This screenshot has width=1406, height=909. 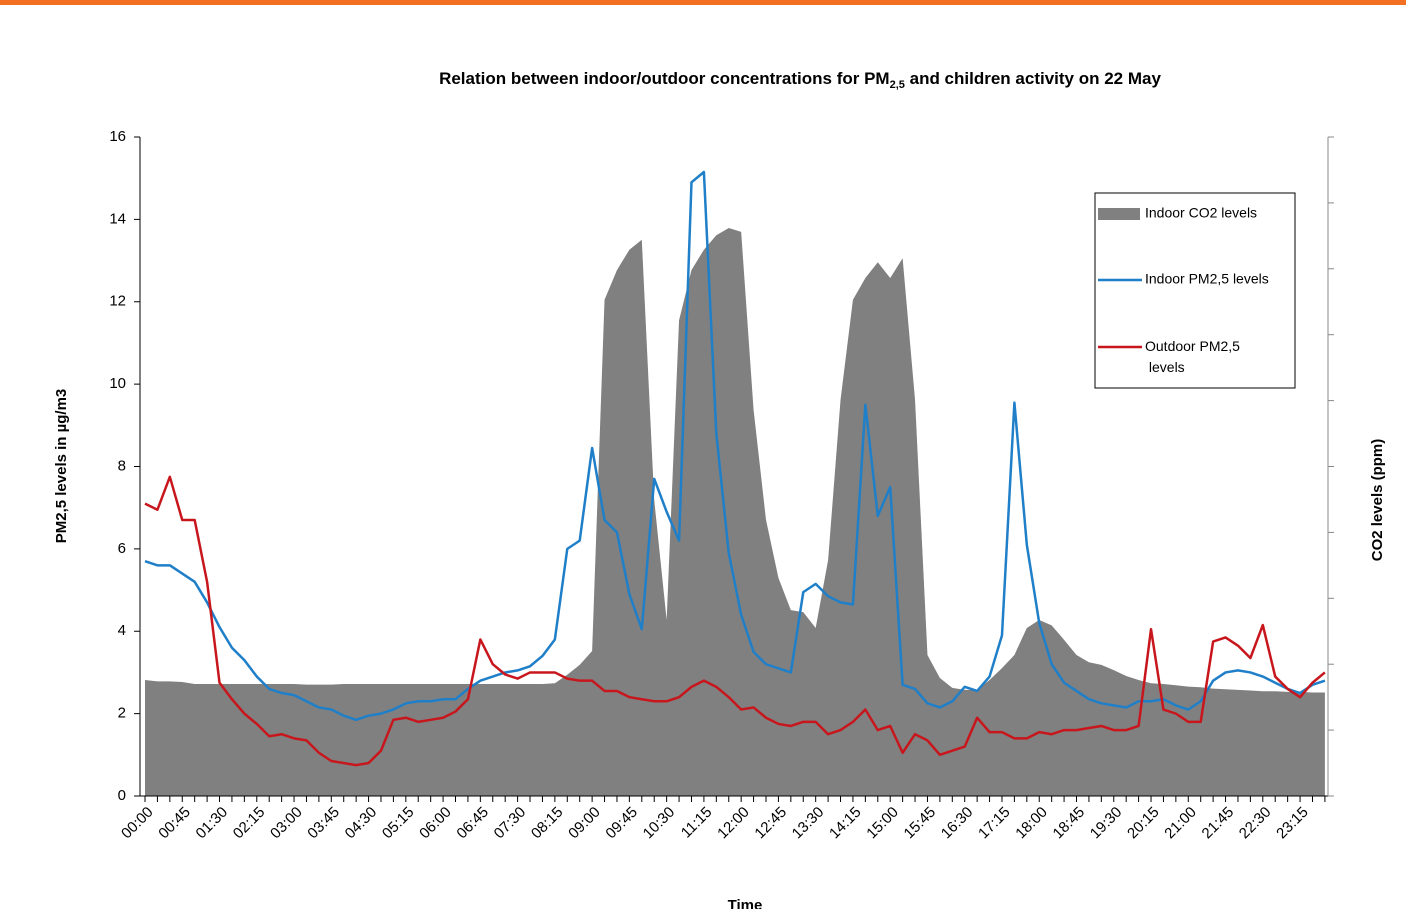 I want to click on legend-swatch, so click(x=1119, y=214).